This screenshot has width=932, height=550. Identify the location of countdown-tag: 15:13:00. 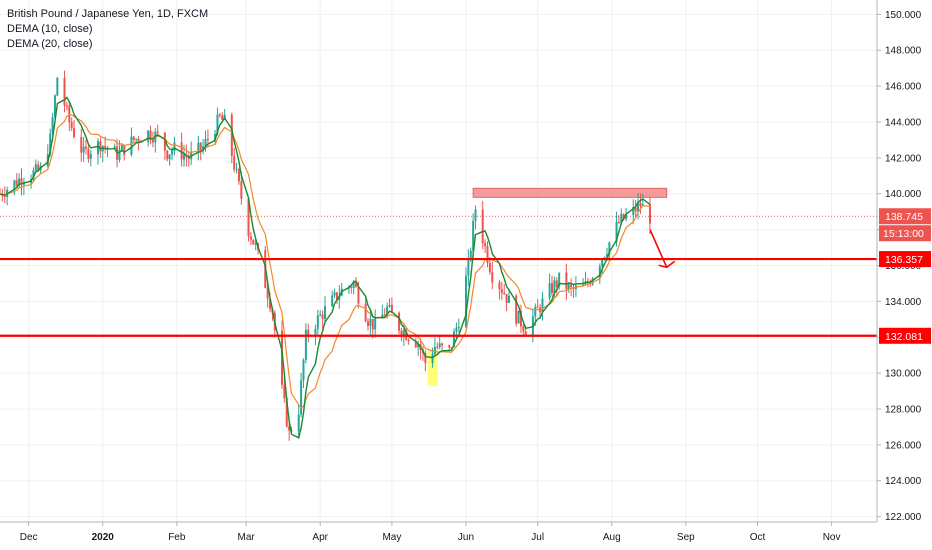
(903, 234).